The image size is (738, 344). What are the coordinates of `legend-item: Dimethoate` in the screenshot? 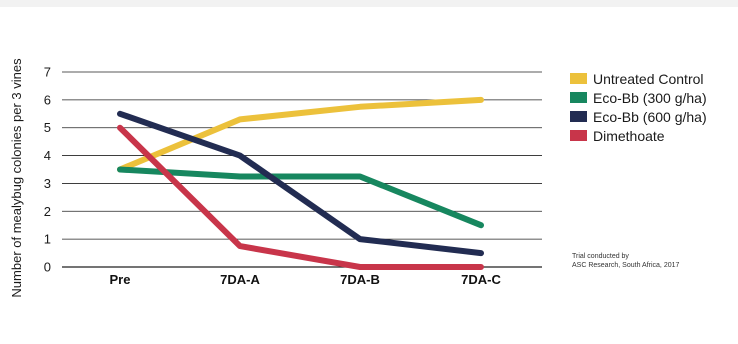 It's located at (638, 135).